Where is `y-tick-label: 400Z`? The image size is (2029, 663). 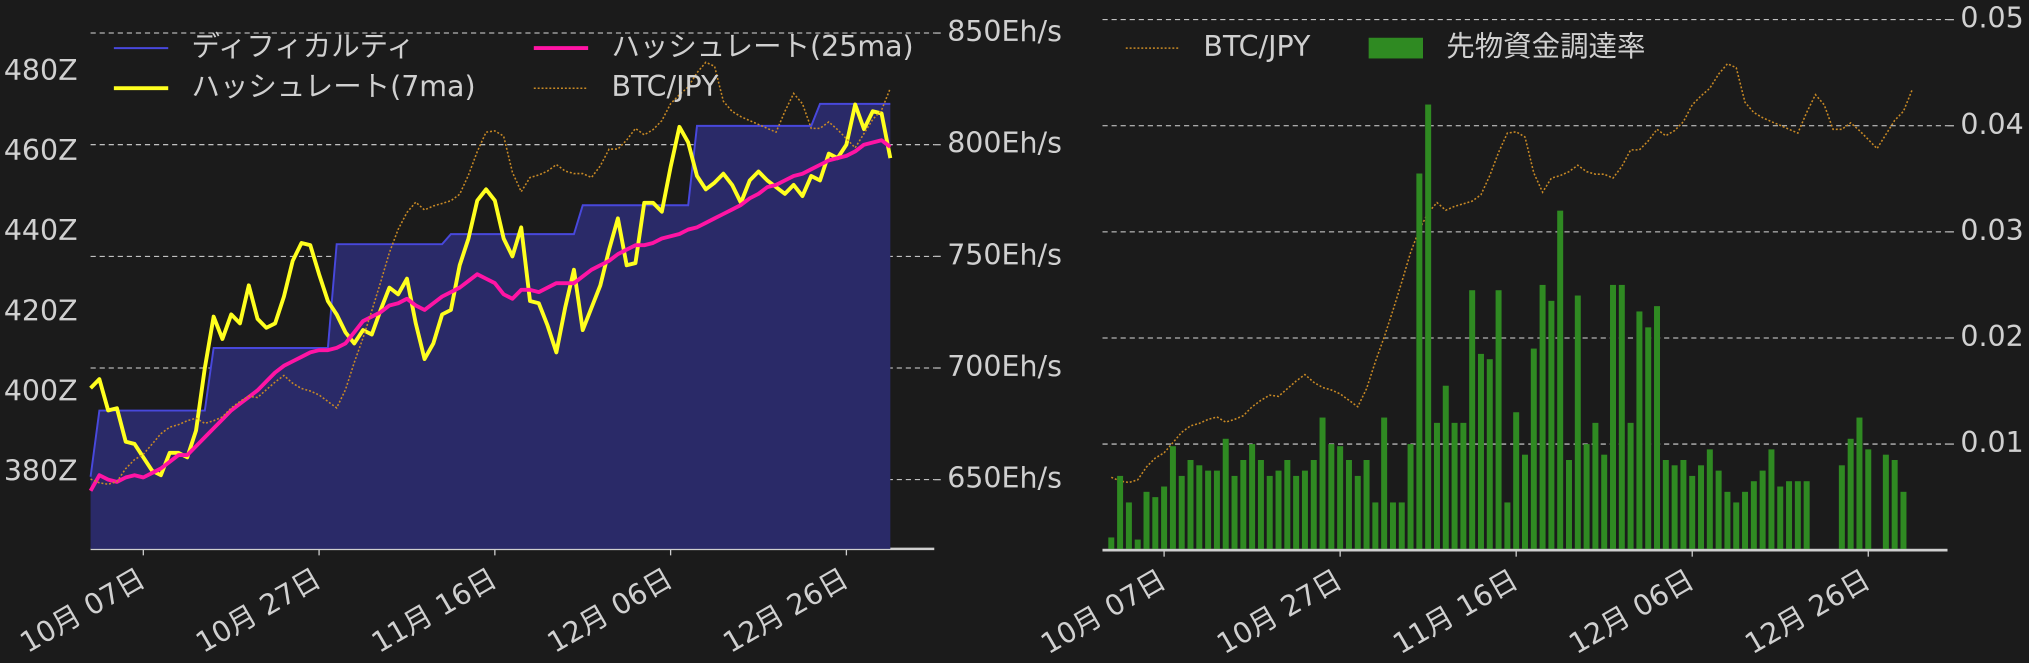 y-tick-label: 400Z is located at coordinates (41, 391).